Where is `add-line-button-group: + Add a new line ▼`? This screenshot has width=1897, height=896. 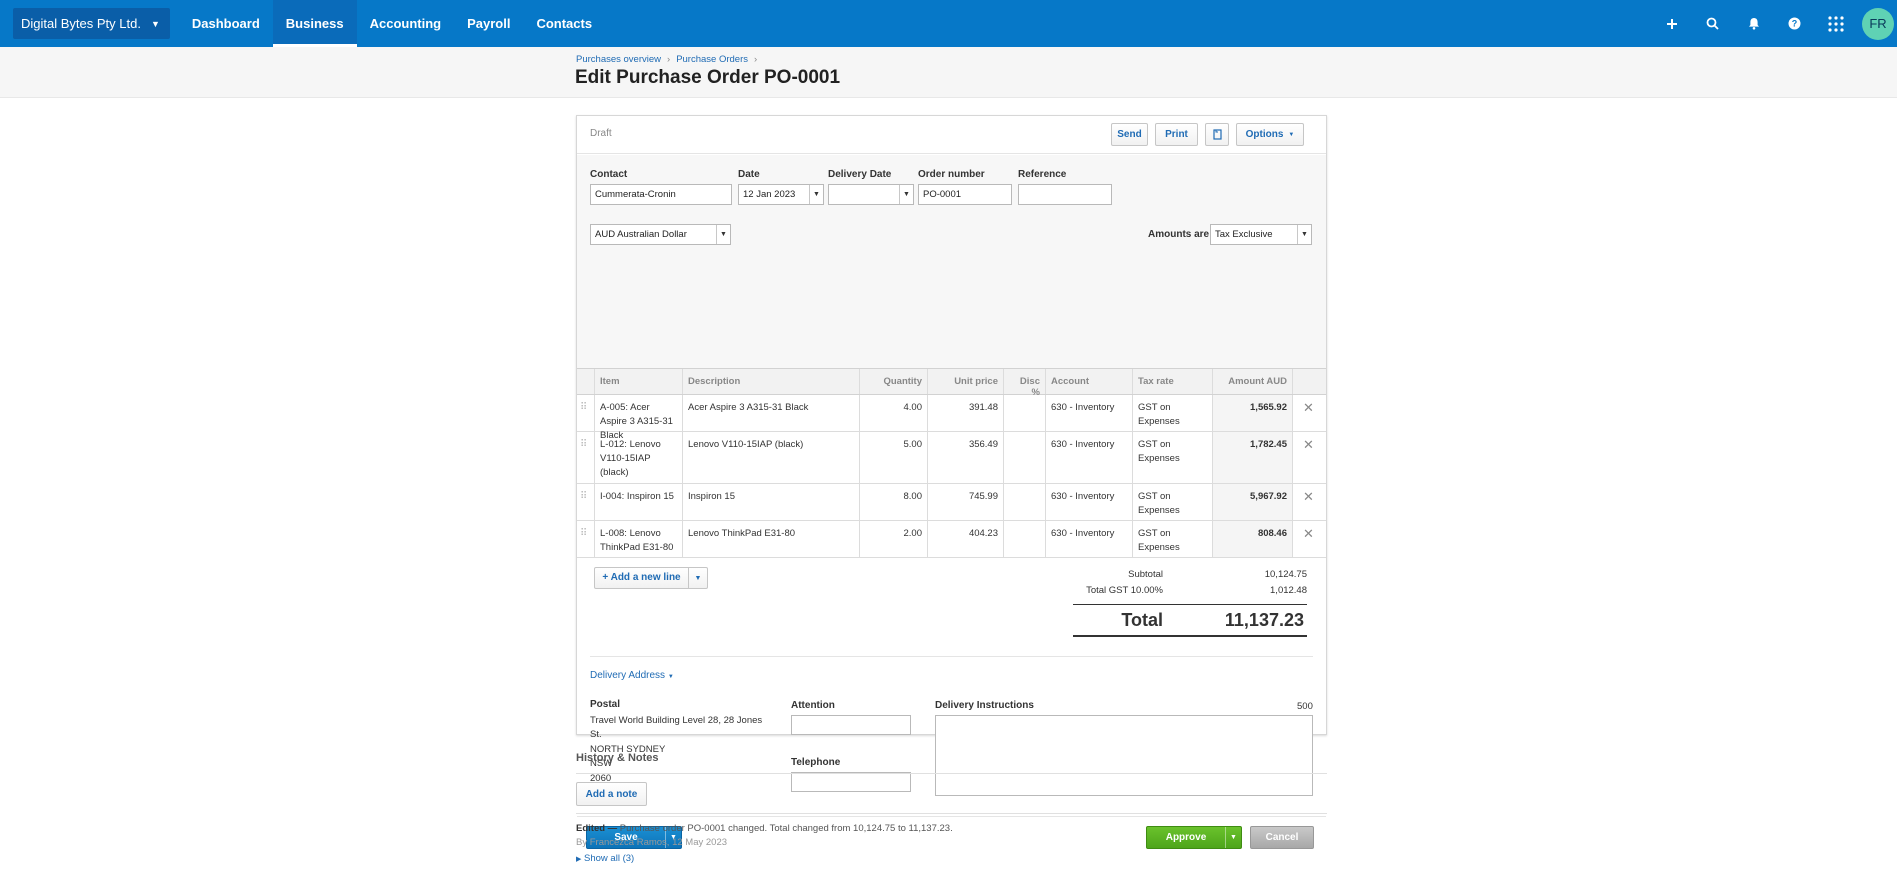
add-line-button-group: + Add a new line ▼ is located at coordinates (651, 578).